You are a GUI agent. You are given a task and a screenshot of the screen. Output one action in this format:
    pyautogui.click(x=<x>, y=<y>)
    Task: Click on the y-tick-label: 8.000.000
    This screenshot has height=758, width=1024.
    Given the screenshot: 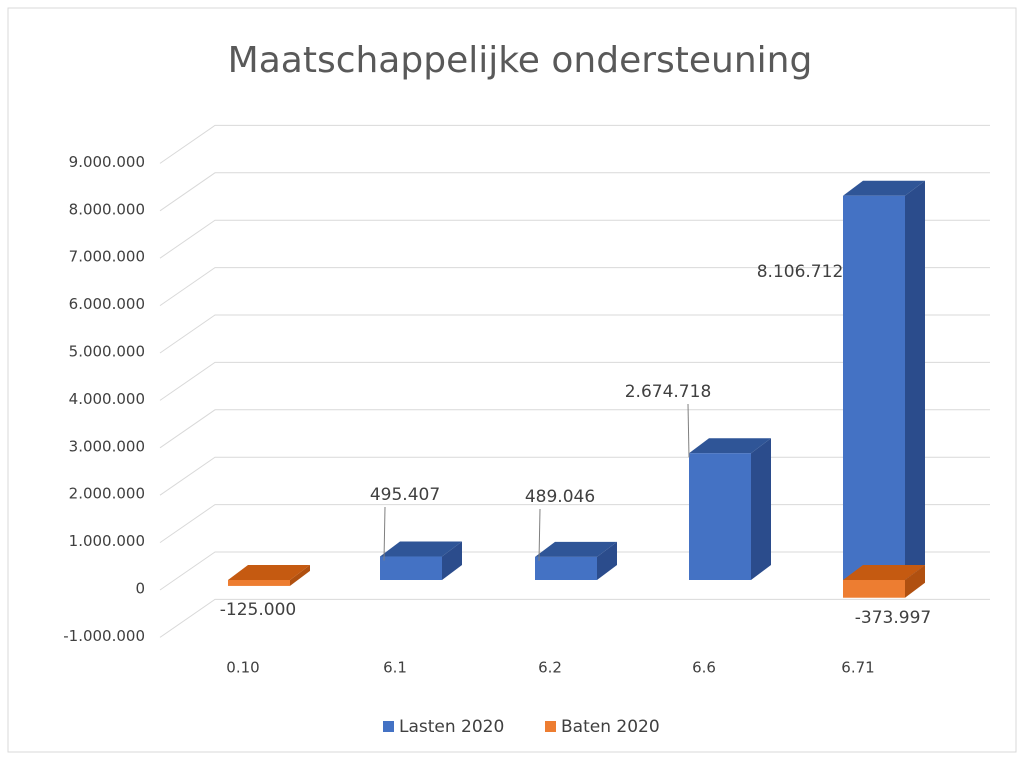 What is the action you would take?
    pyautogui.click(x=107, y=209)
    